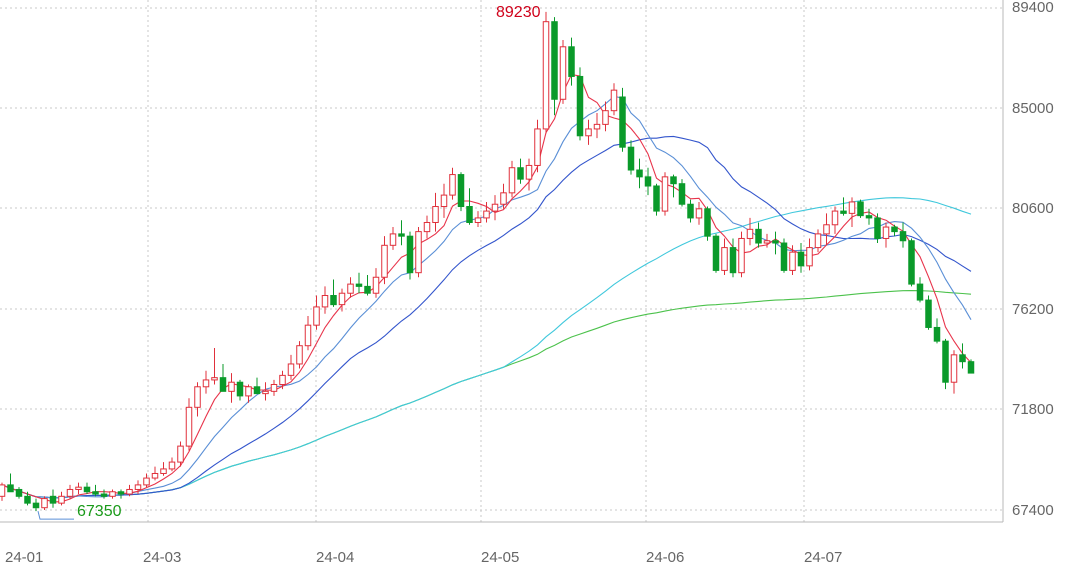  I want to click on x-tick-label: 24-04, so click(335, 557).